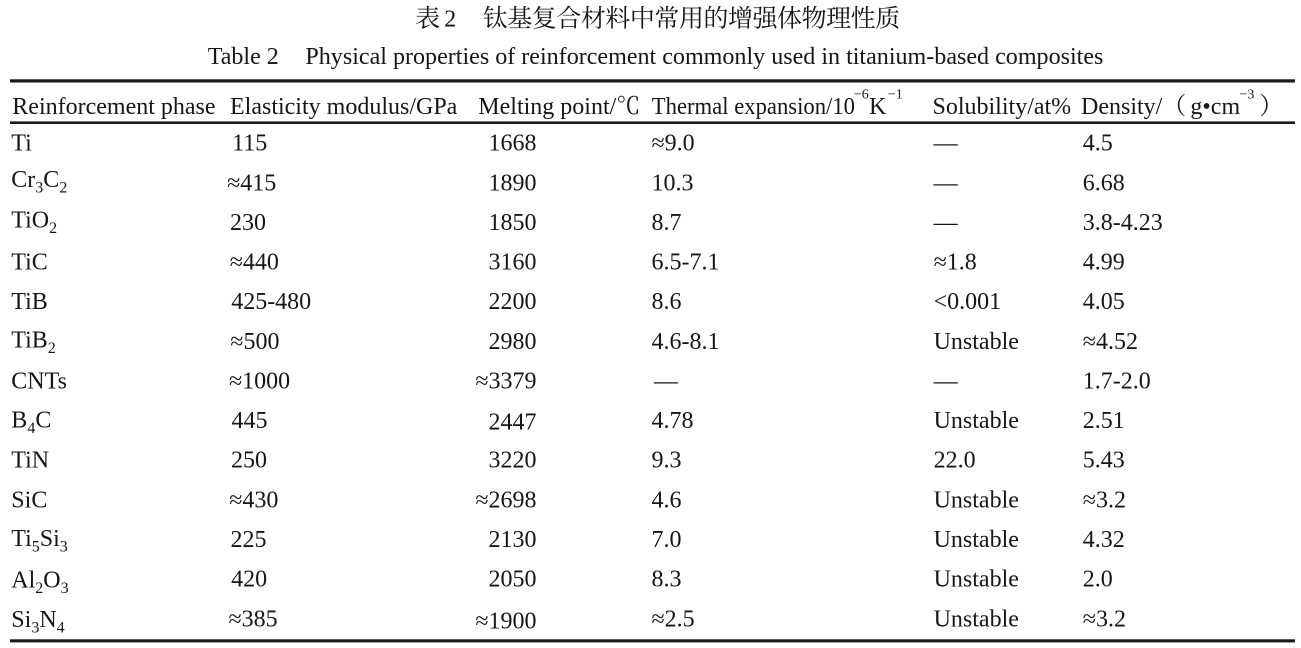 This screenshot has height=648, width=1301. Describe the element at coordinates (1002, 107) in the screenshot. I see `svg-text: Solubility/at%` at that location.